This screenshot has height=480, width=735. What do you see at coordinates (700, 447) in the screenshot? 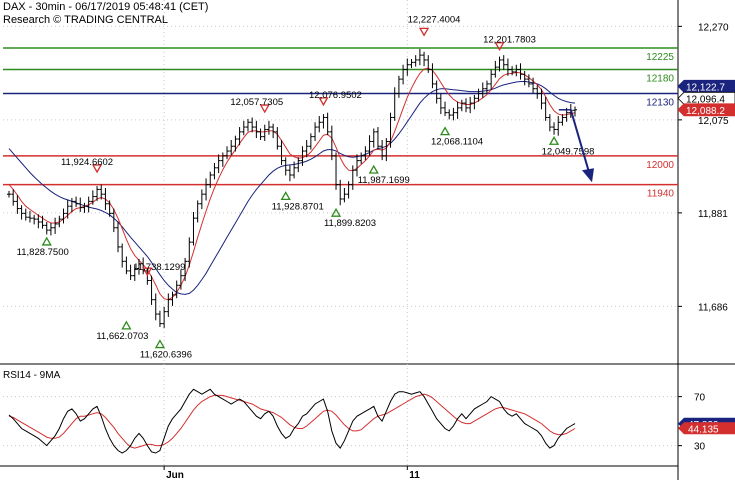
I see `rsi-tick-label: 30` at bounding box center [700, 447].